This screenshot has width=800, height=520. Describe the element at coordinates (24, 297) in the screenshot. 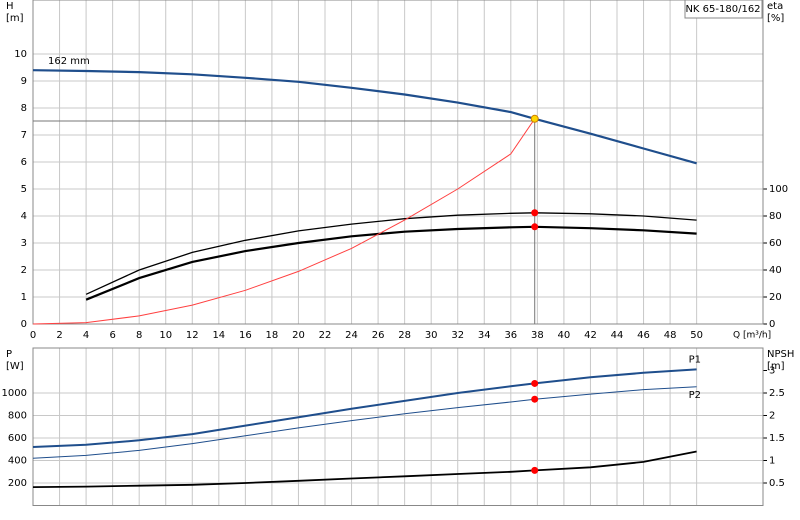

I see `y-tick-label: 1` at that location.